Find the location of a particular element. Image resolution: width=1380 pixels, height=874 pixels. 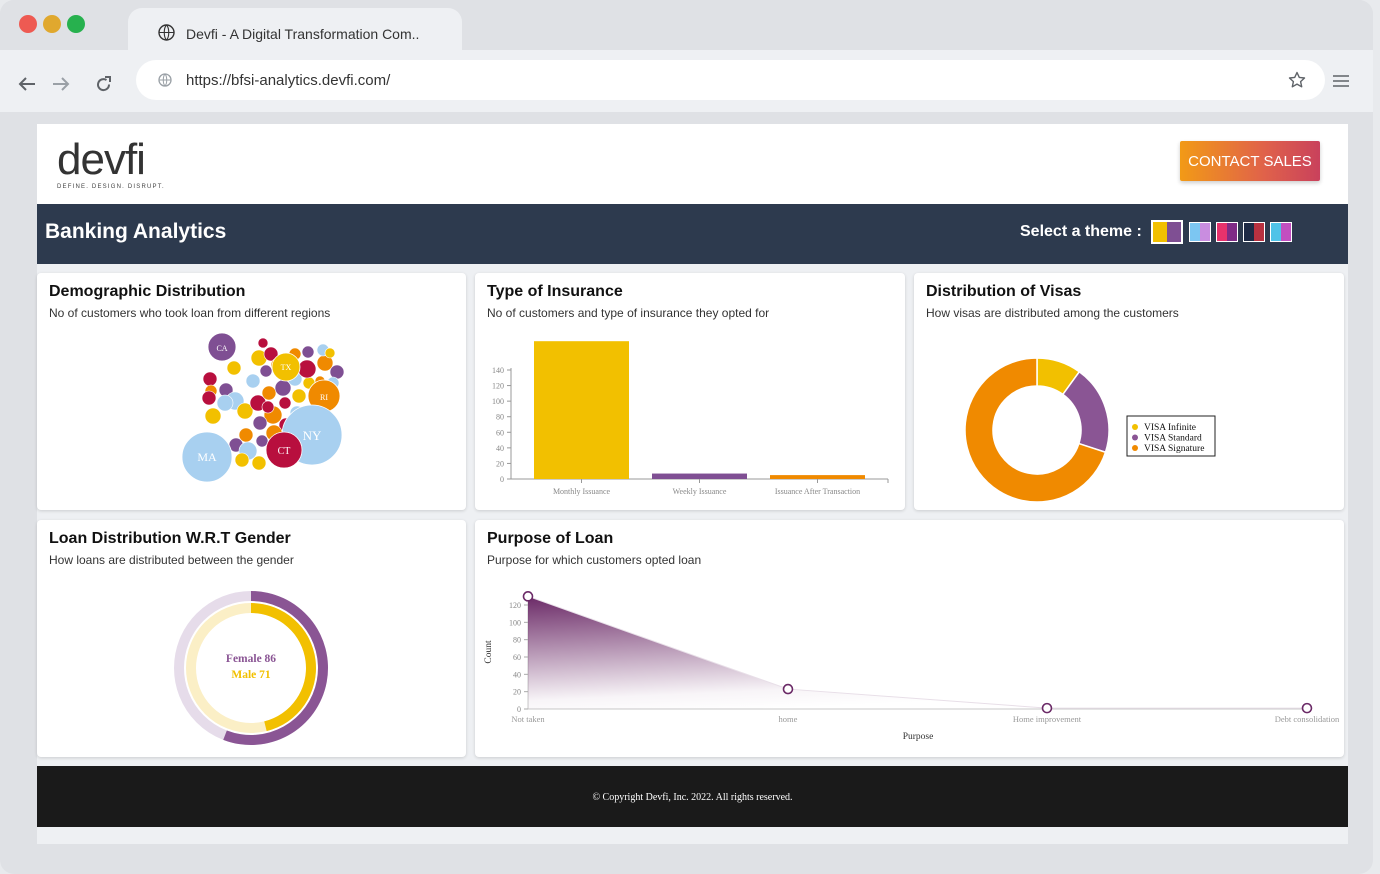

bubble-label: NY is located at coordinates (312, 435).